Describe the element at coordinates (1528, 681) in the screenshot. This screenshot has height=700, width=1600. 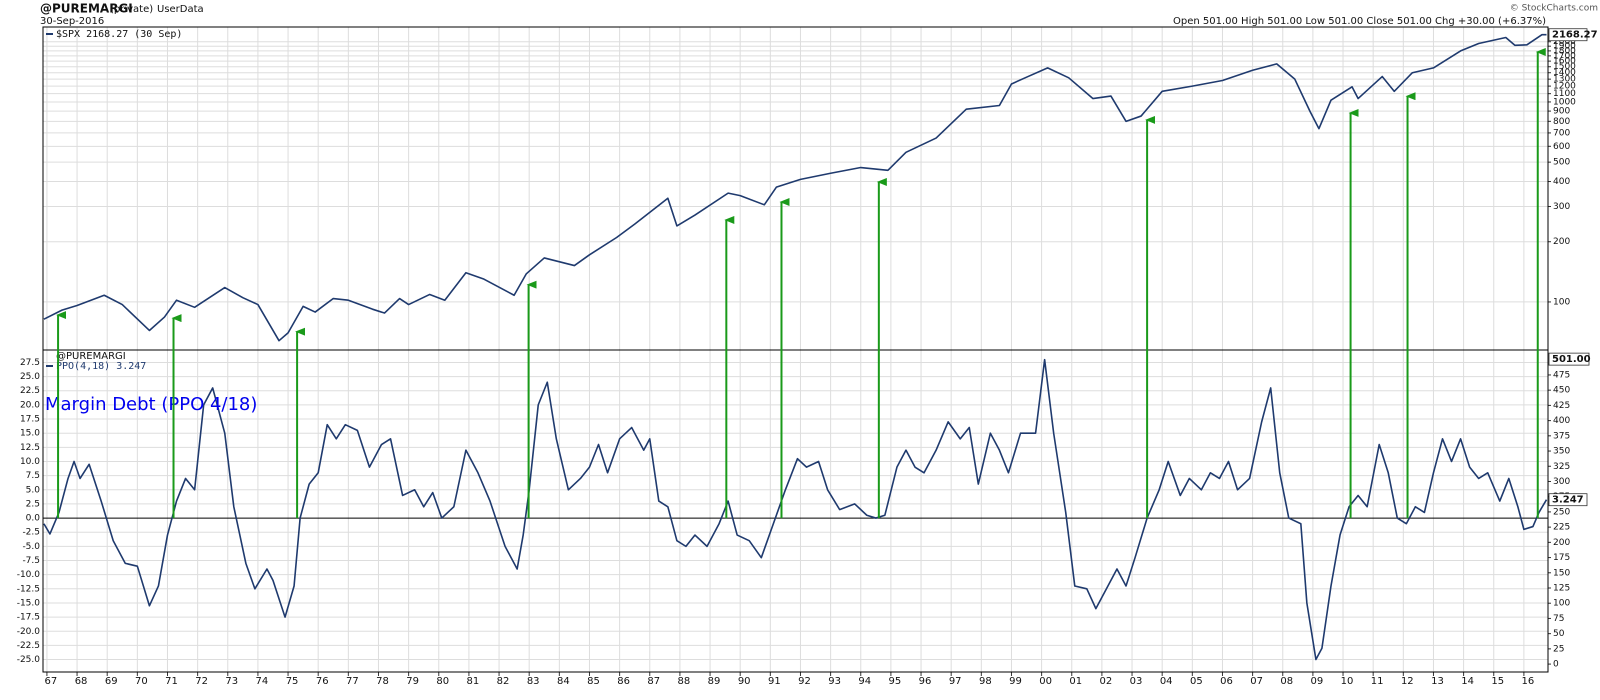
I see `x-tick-label: 16` at that location.